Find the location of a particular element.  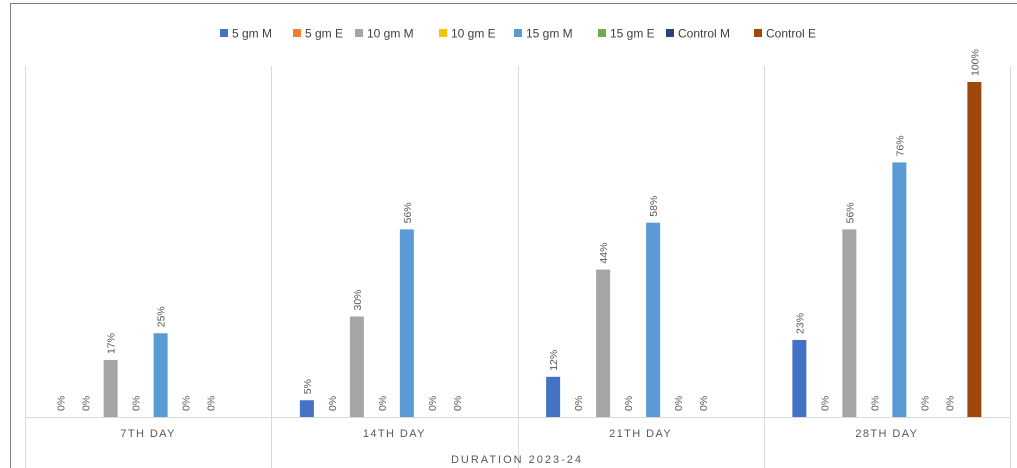

x-tick-label: 21TH DAY is located at coordinates (640, 434).